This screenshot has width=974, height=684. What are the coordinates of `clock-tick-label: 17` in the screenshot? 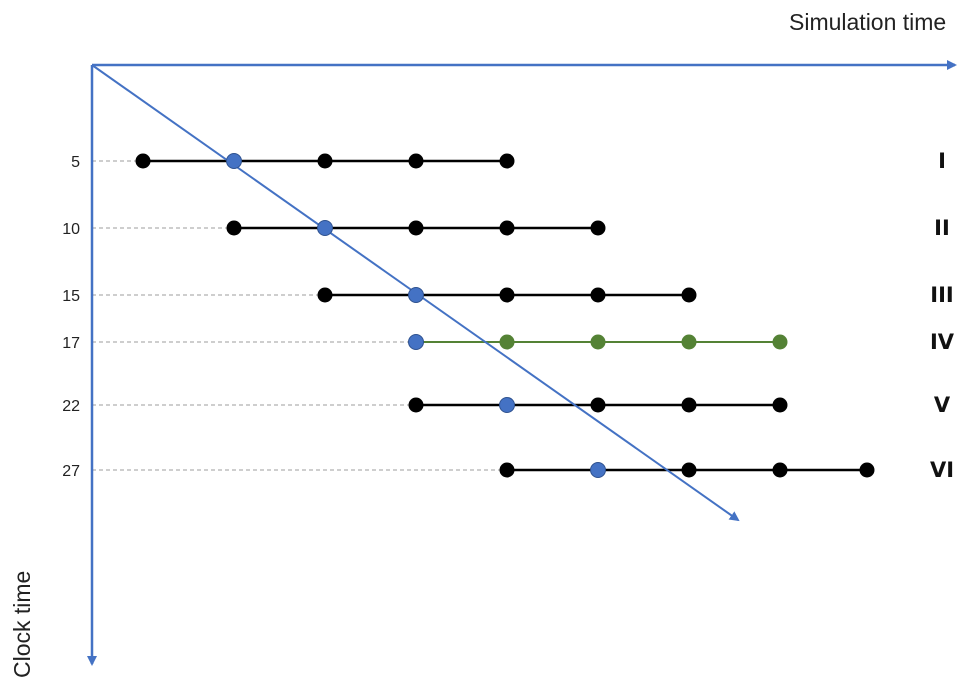 It's located at (71, 343).